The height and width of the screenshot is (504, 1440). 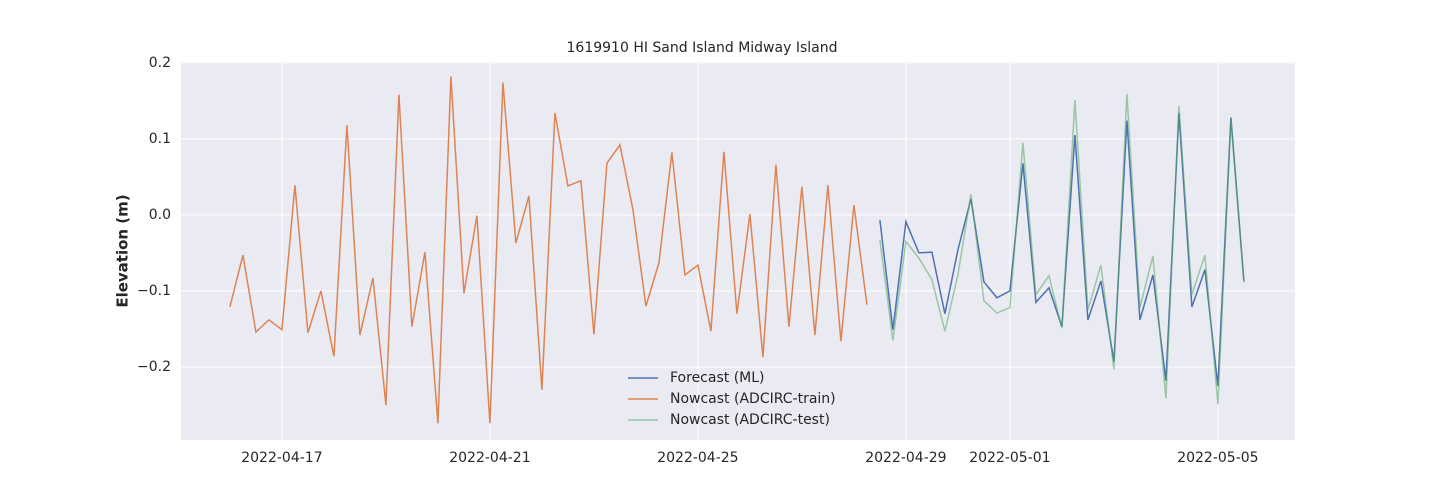 What do you see at coordinates (154, 291) in the screenshot?
I see `y-tick-label: −0.1` at bounding box center [154, 291].